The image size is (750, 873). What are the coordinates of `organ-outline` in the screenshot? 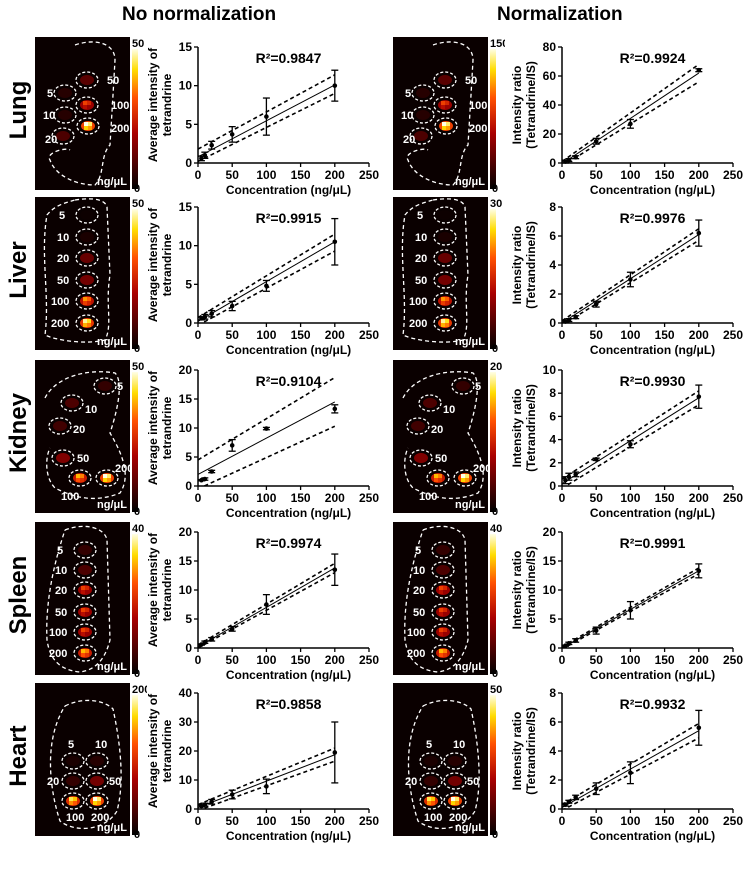 It's located at (443, 435).